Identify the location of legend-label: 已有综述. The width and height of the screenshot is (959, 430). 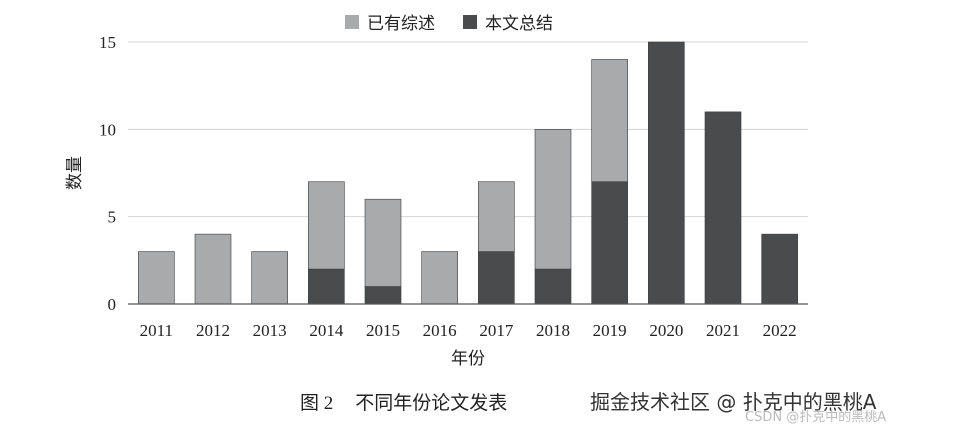
(401, 24).